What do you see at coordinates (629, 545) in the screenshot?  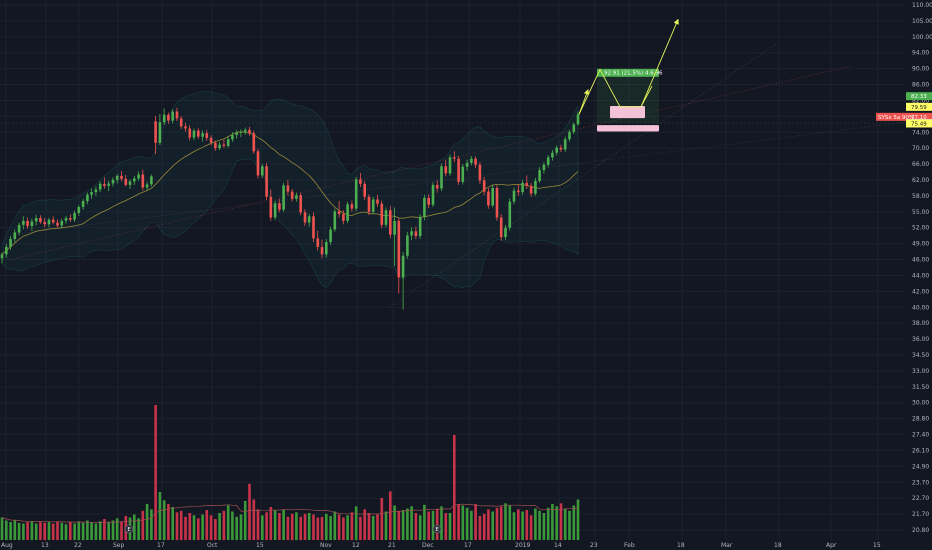 I see `date-tick-label: Feb` at bounding box center [629, 545].